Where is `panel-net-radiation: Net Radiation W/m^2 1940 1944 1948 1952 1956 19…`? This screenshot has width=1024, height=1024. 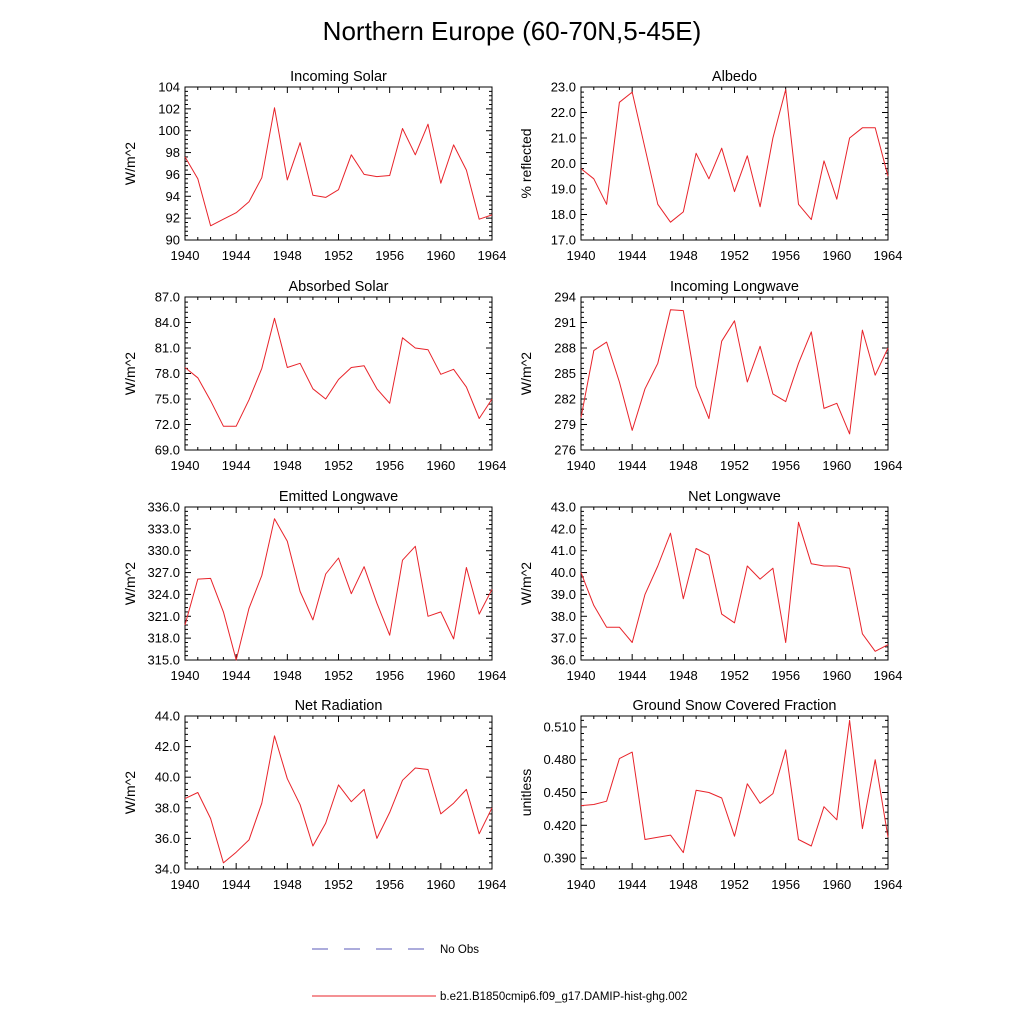
panel-net-radiation: Net Radiation W/m^2 1940 1944 1948 1952 1956 19… is located at coordinates (314, 795).